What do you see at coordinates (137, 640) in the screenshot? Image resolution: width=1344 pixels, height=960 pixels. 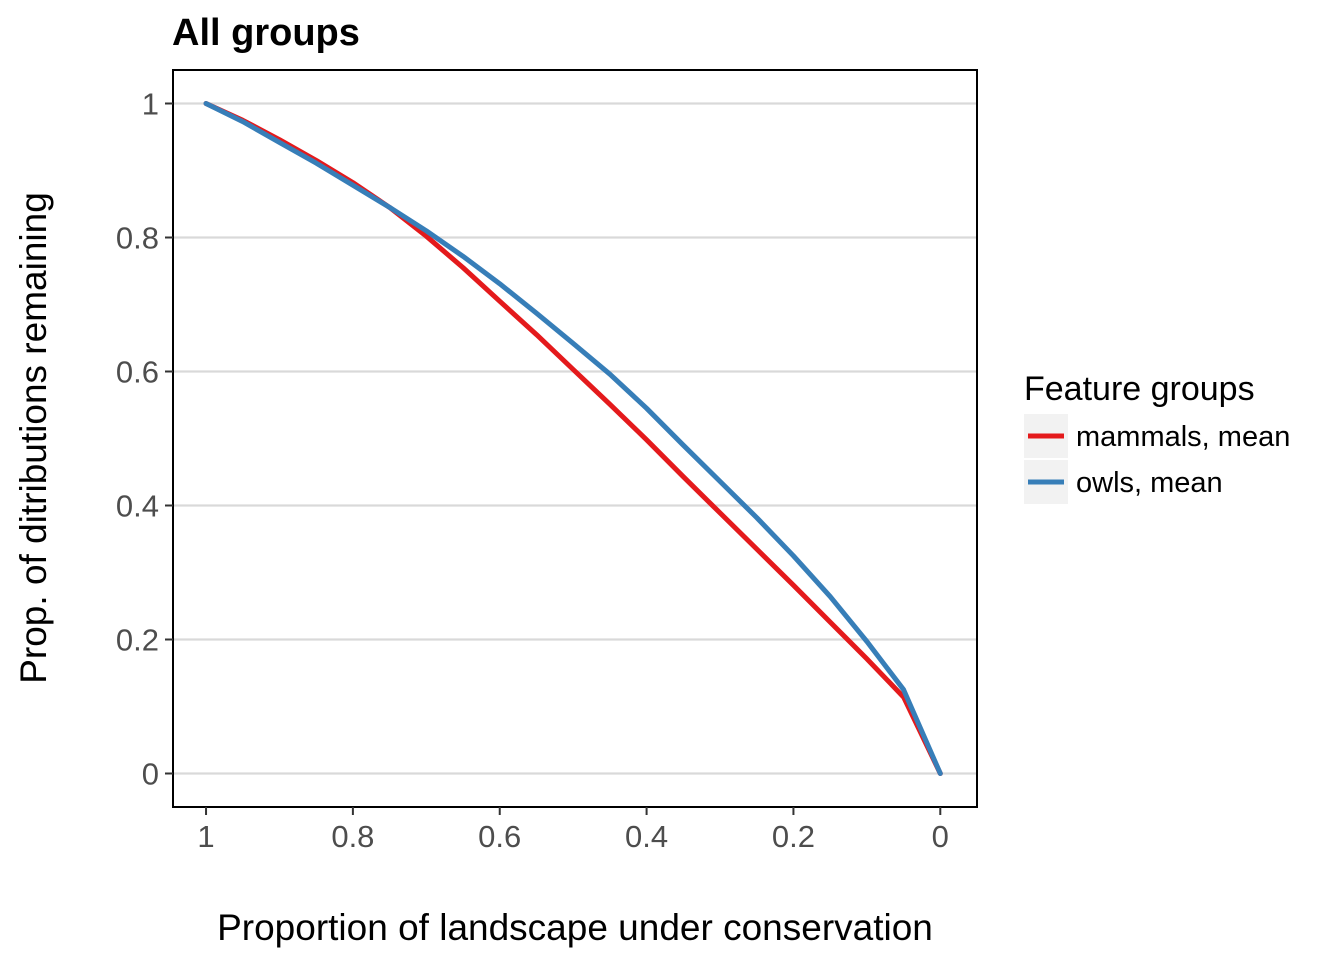 I see `y-tick-label: 0.2` at bounding box center [137, 640].